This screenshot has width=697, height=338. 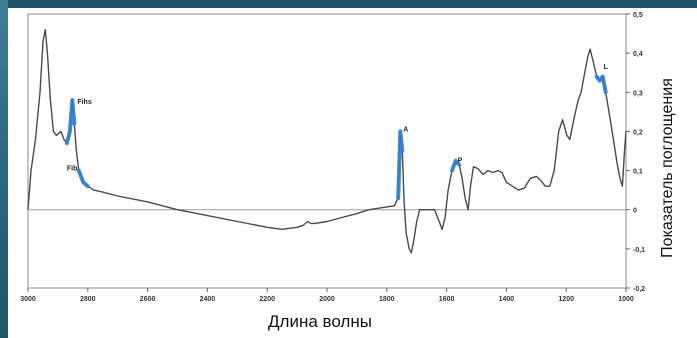 I want to click on x-tick-label: 2000, so click(x=327, y=299).